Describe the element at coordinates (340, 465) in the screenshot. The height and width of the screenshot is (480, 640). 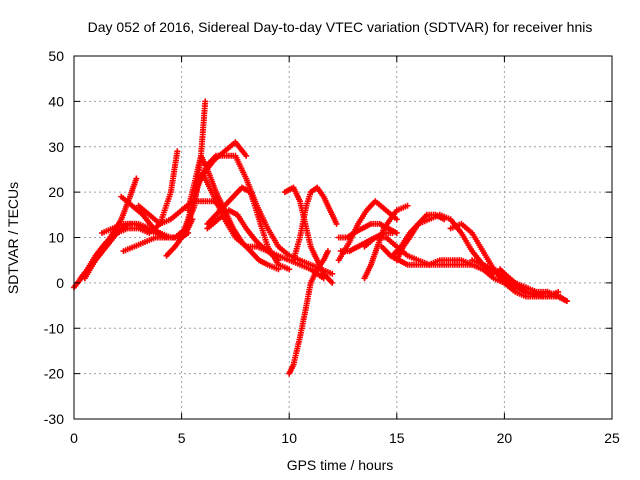
I see `x-axis-label: GPS time / hours` at that location.